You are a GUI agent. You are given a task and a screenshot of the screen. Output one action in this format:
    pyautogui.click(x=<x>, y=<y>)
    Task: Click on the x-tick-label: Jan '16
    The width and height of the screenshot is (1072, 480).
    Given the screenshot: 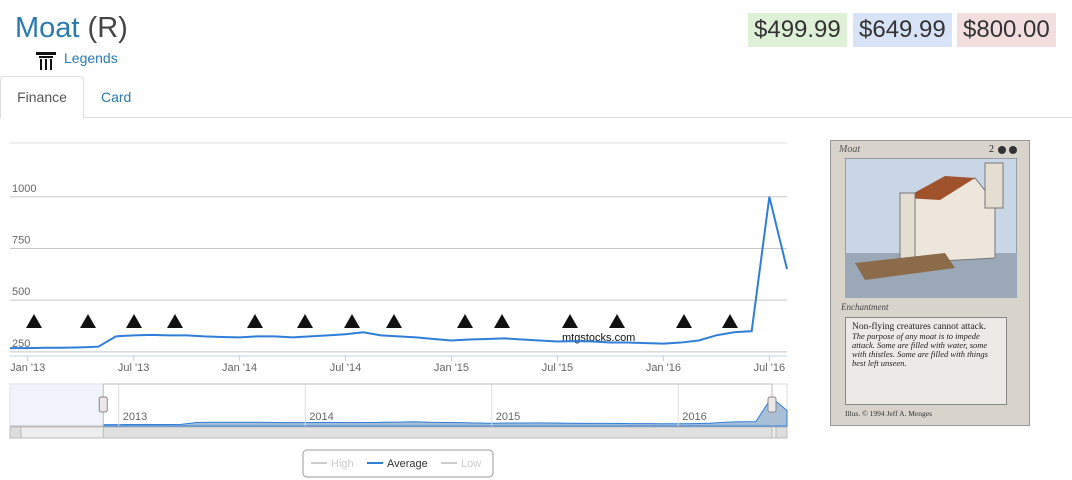 What is the action you would take?
    pyautogui.click(x=663, y=368)
    